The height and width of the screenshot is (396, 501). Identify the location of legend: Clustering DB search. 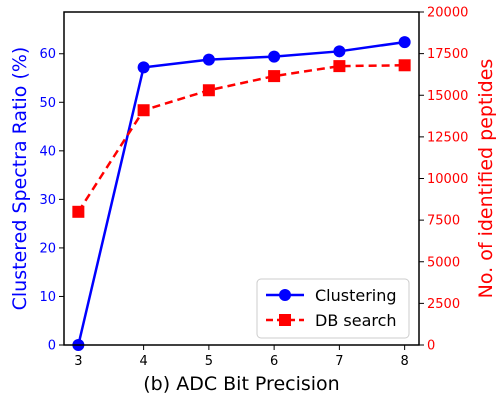
(333, 308).